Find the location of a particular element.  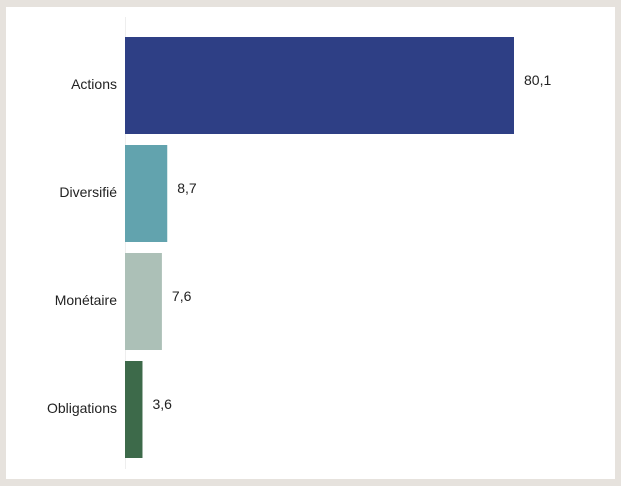

category-label-2: Monétaire is located at coordinates (86, 300).